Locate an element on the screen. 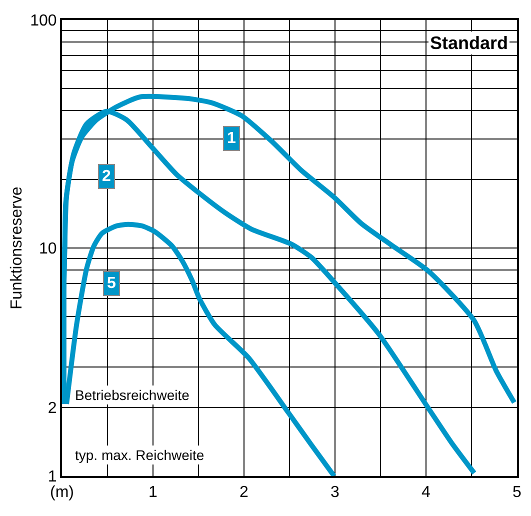 The height and width of the screenshot is (516, 531). x-tick-label: 3 is located at coordinates (335, 493).